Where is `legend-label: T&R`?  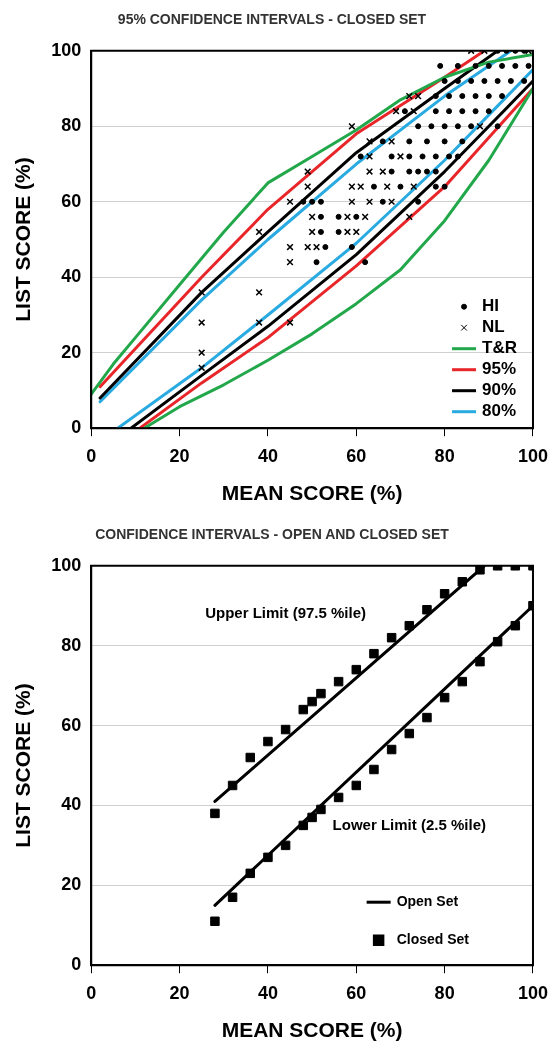
legend-label: T&R is located at coordinates (499, 348).